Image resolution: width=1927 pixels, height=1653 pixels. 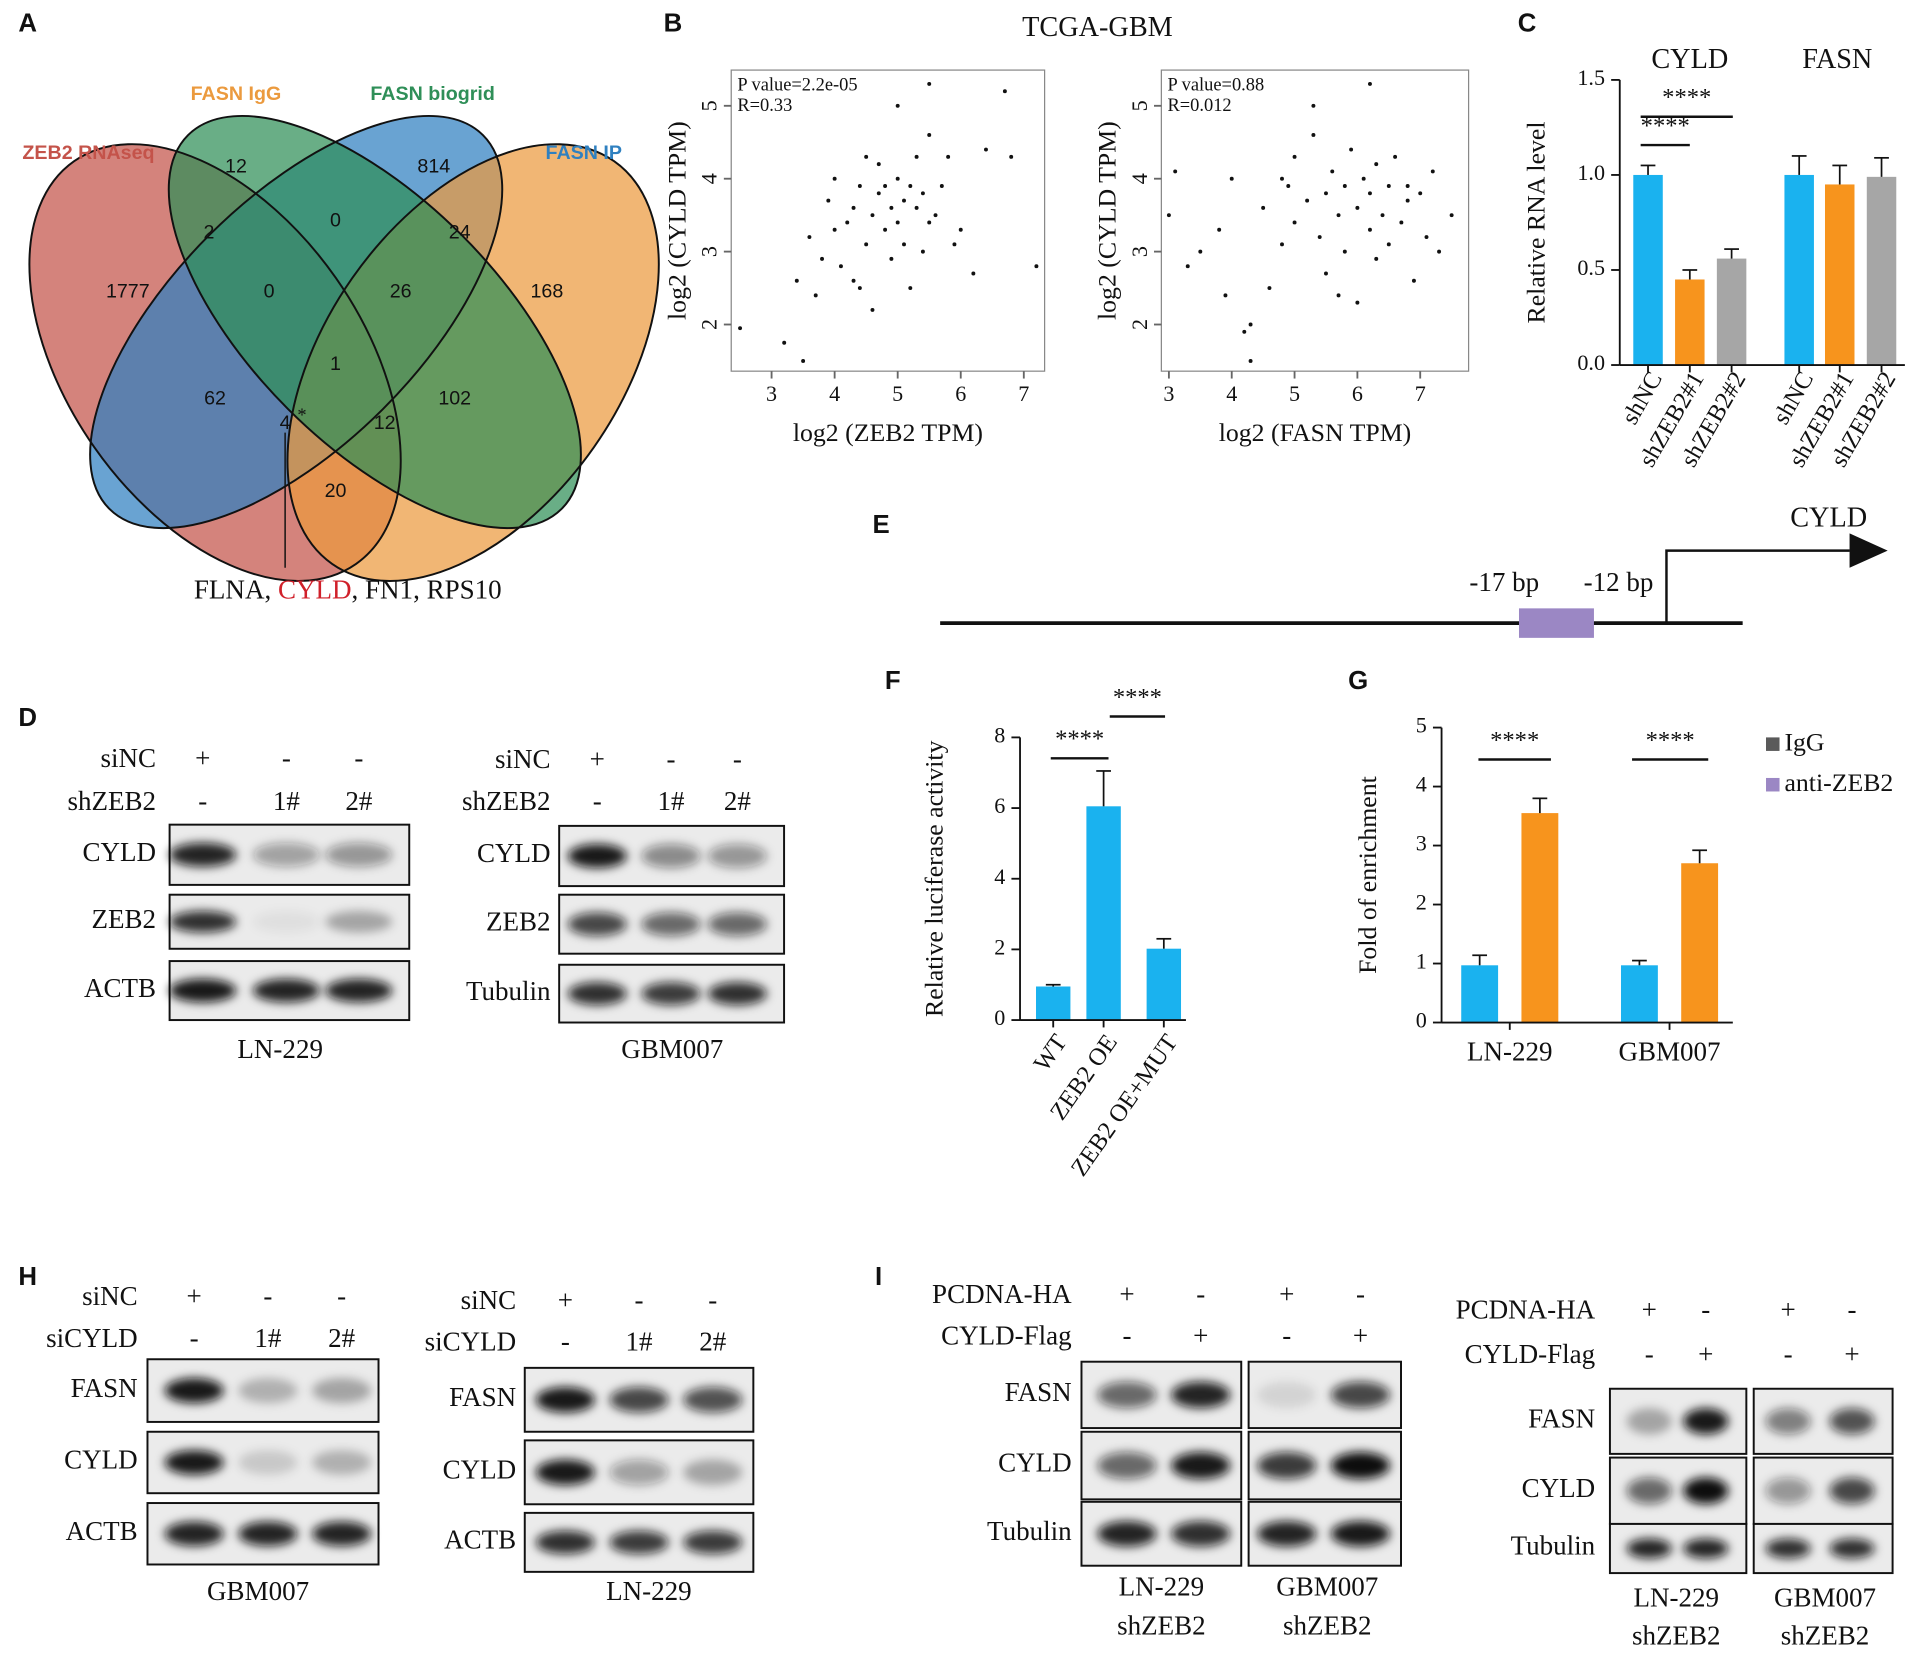 I want to click on venn-label: ZEB2 RNAseq, so click(x=88, y=153).